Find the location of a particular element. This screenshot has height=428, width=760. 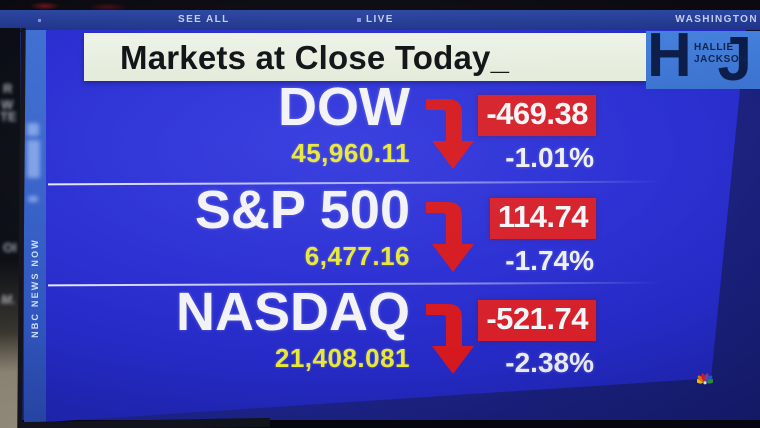

top-bar: SEE ALL LIVE WASHINGTON is located at coordinates (380, 21).